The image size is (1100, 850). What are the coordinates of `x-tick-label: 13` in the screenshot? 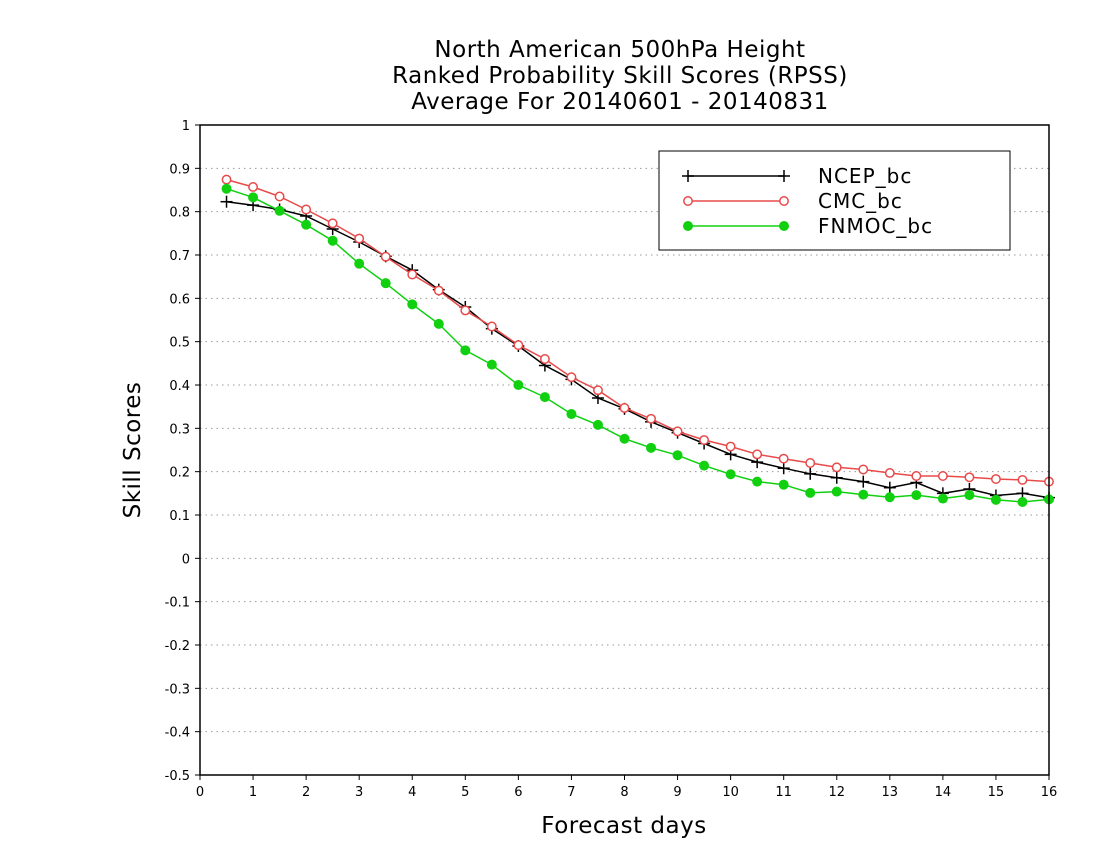 It's located at (890, 792).